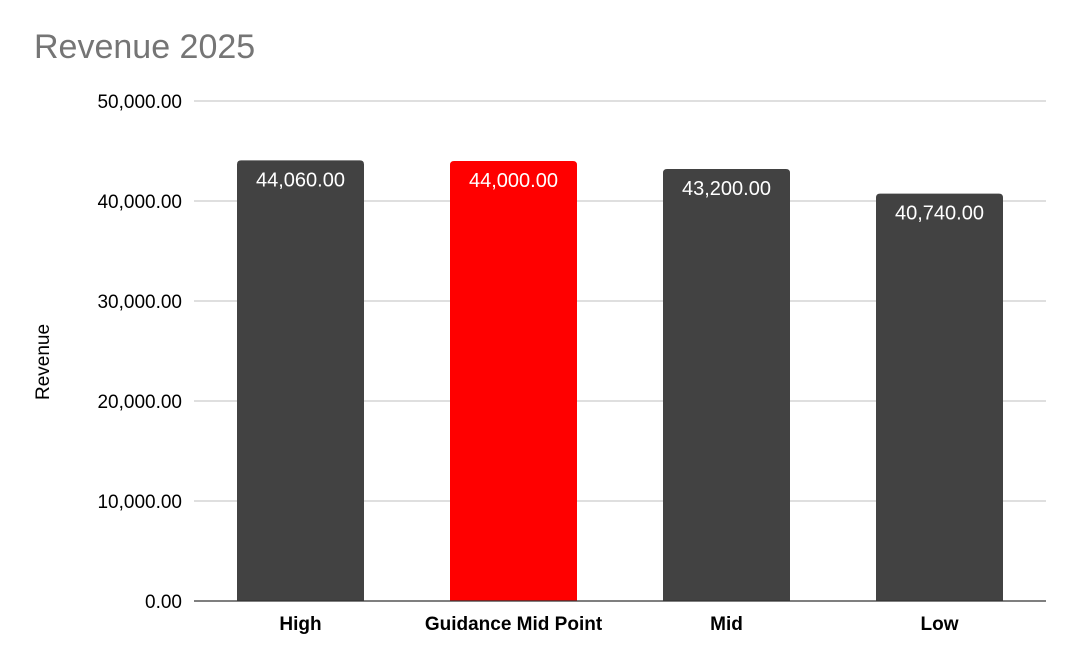  Describe the element at coordinates (300, 624) in the screenshot. I see `category-label: High` at that location.